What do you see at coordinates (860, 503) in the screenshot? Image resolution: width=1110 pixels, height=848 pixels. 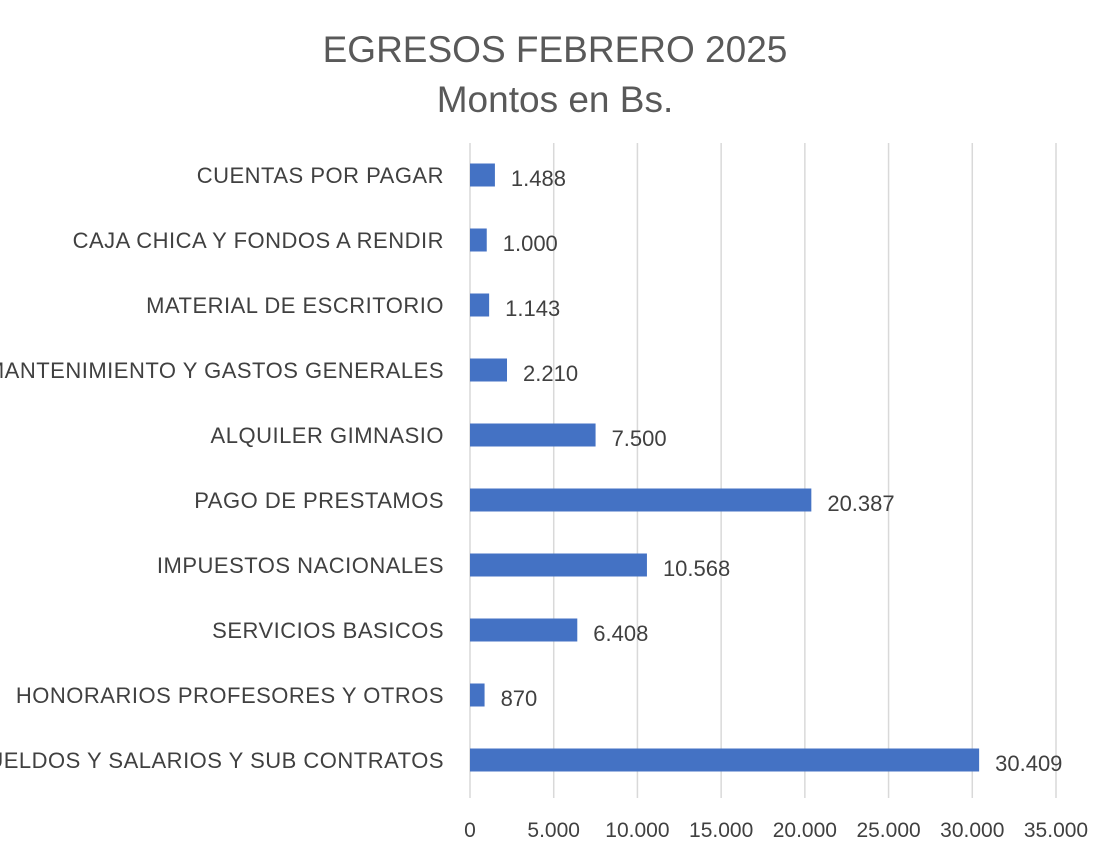 I see `data-label: 20.387` at bounding box center [860, 503].